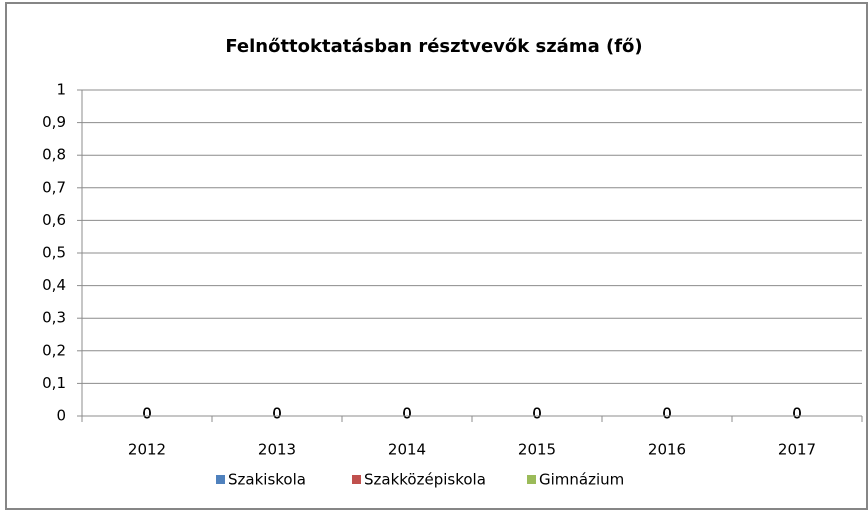 The width and height of the screenshot is (868, 511). What do you see at coordinates (54, 187) in the screenshot?
I see `y-tick-label: 0,7` at bounding box center [54, 187].